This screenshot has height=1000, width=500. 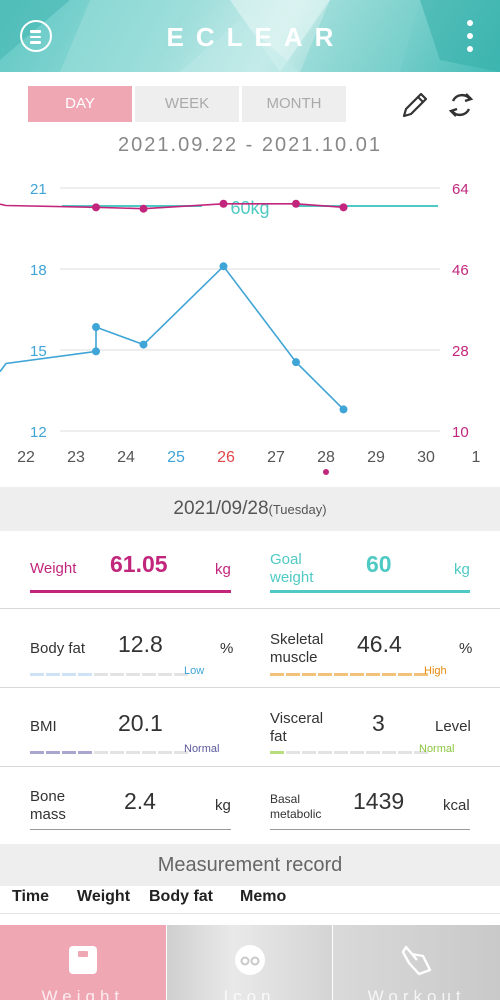 What do you see at coordinates (370, 591) in the screenshot?
I see `goal-weight-underline` at bounding box center [370, 591].